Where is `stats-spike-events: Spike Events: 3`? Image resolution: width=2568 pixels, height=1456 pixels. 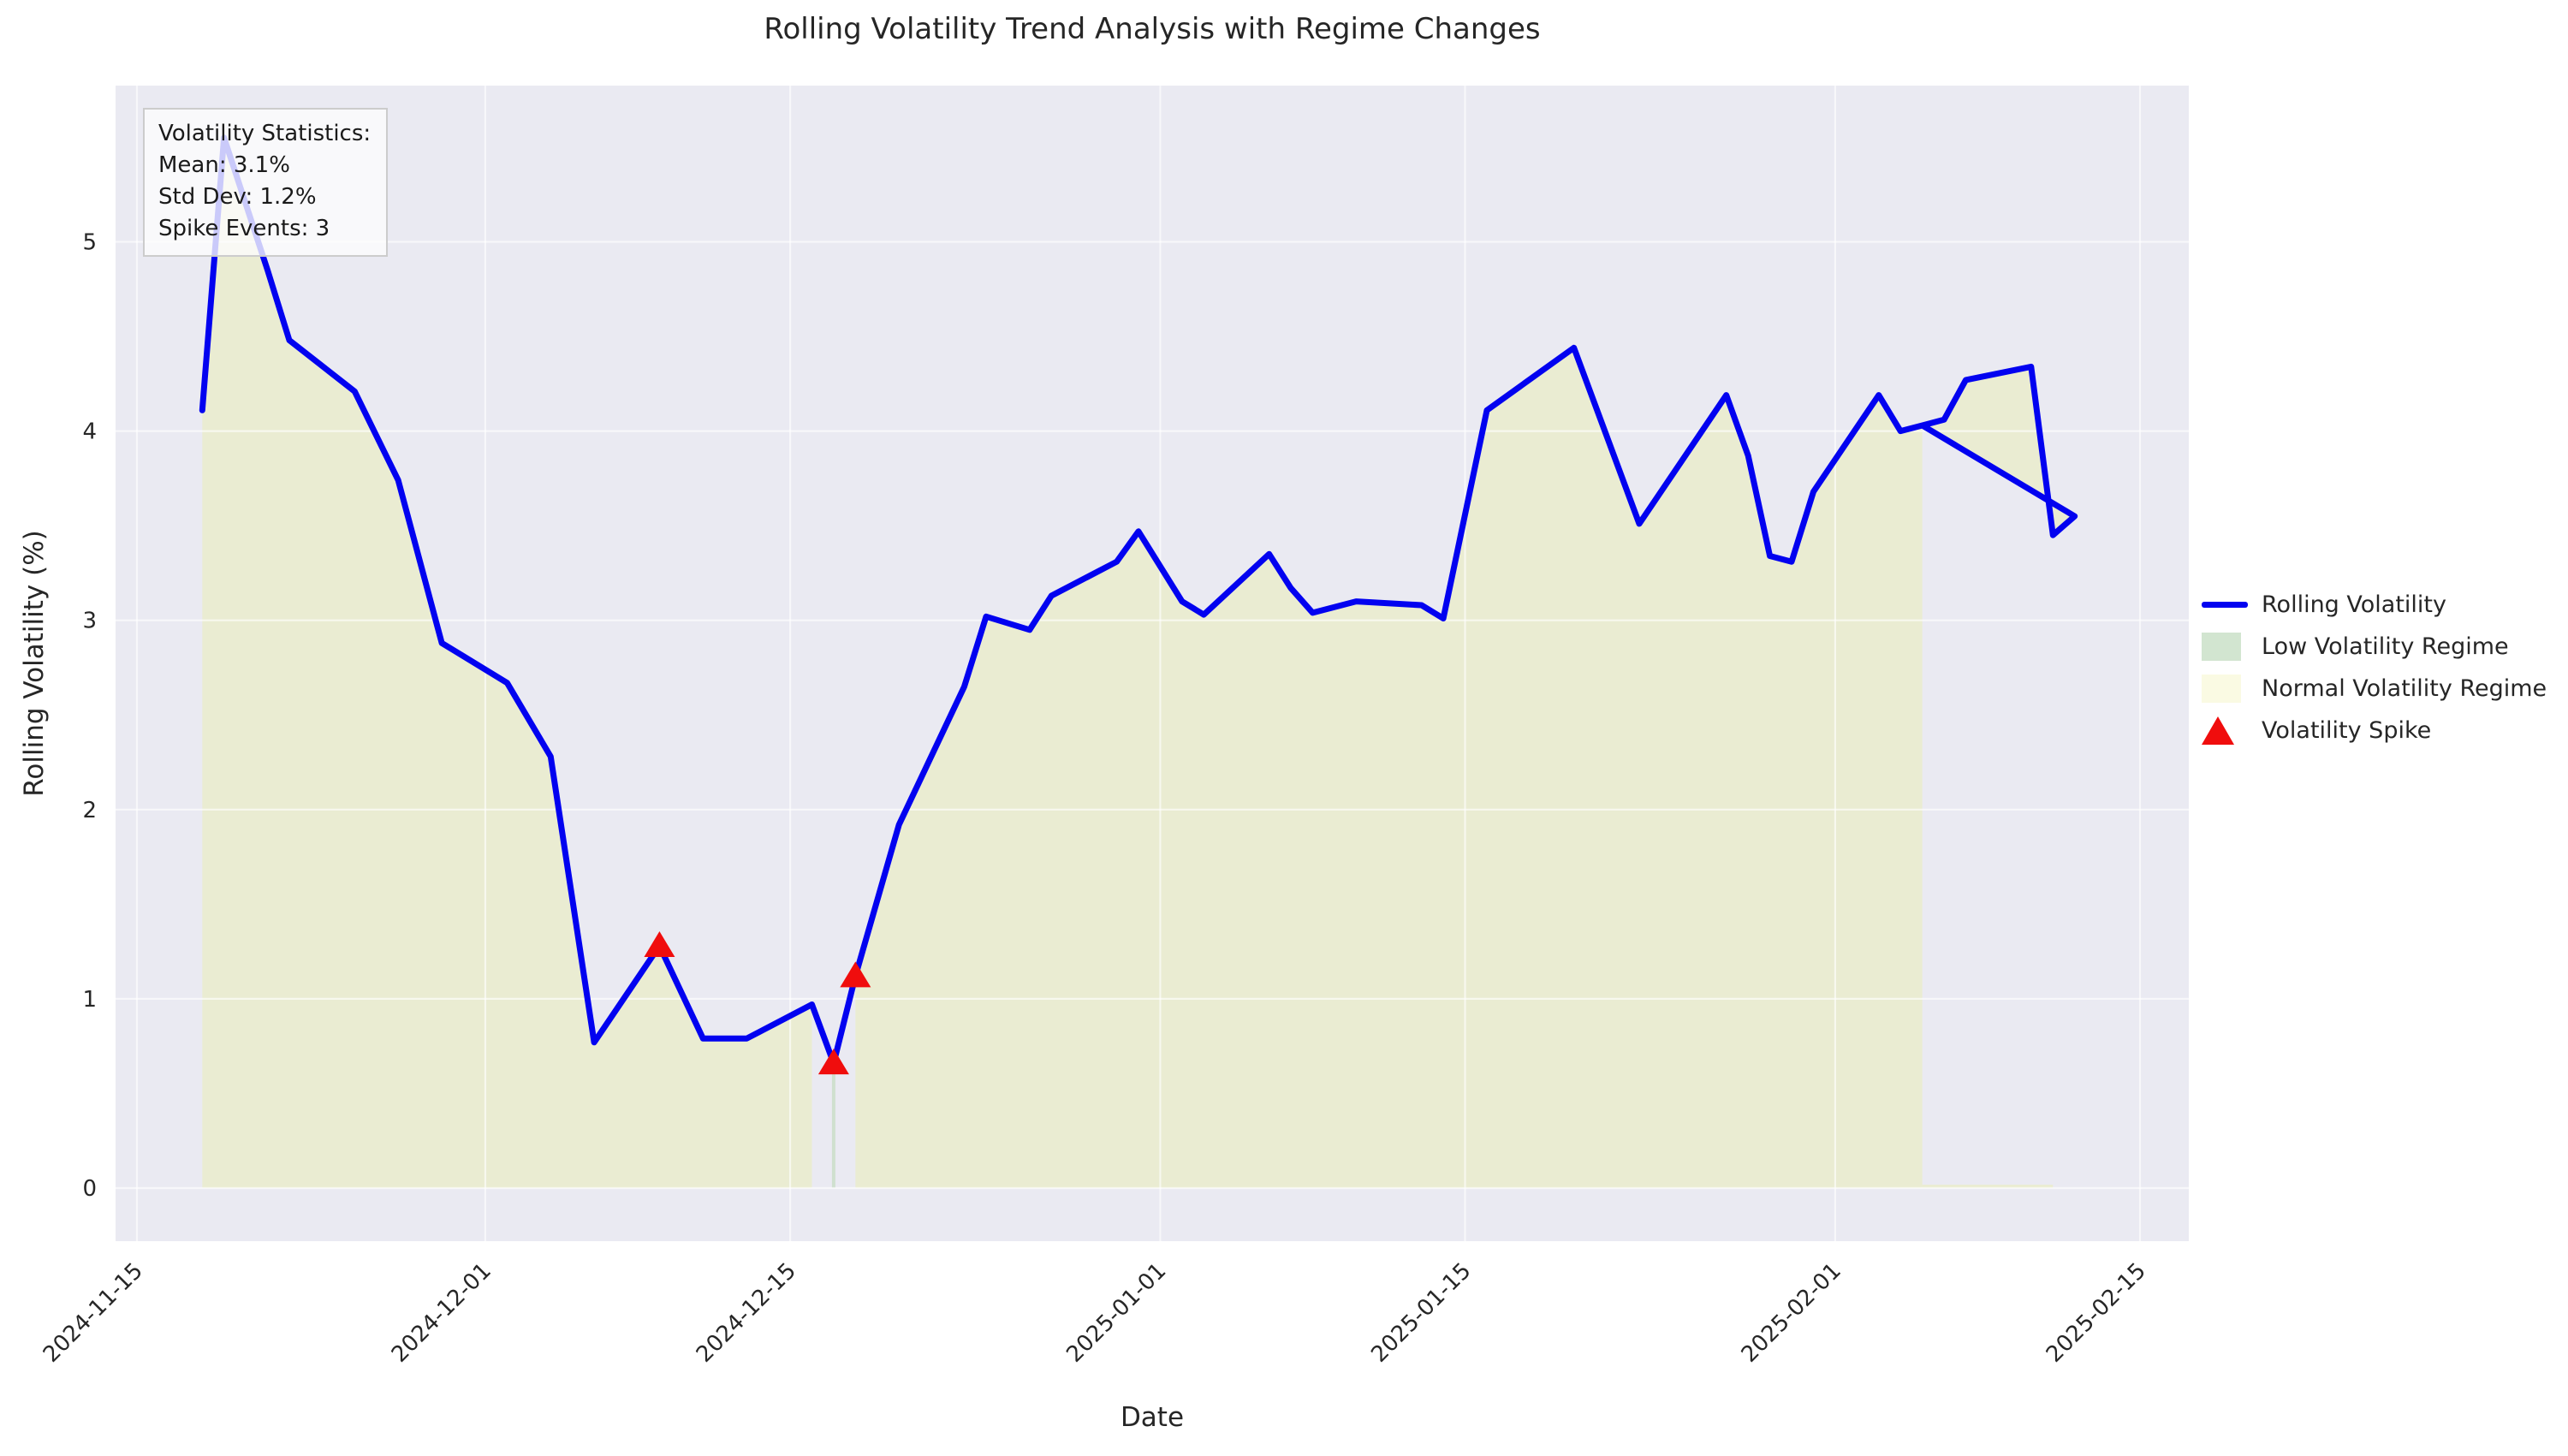
stats-spike-events: Spike Events: 3 is located at coordinates (244, 228).